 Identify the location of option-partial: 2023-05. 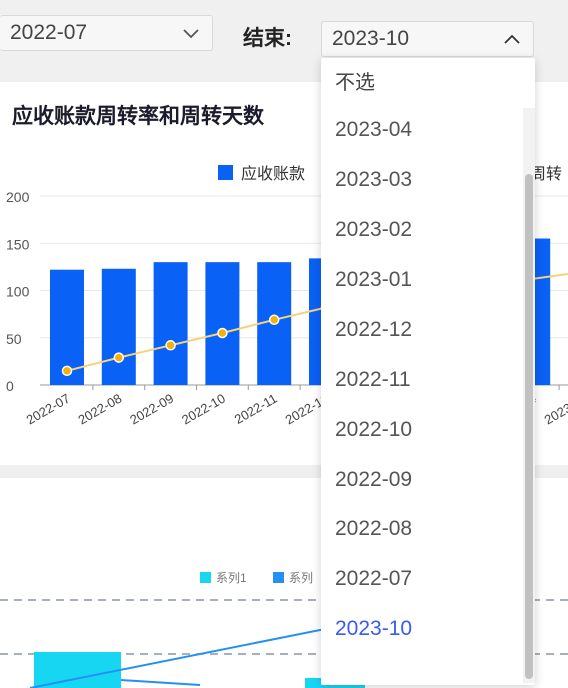
(373, 91).